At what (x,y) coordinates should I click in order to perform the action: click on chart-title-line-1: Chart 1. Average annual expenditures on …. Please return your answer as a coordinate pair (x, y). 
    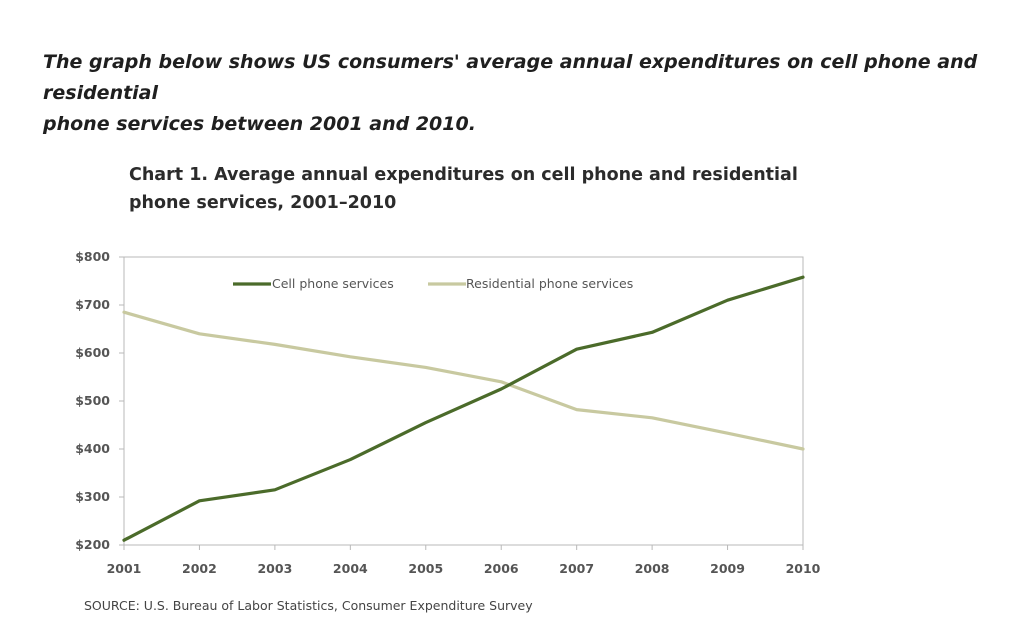
    Looking at the image, I should click on (463, 175).